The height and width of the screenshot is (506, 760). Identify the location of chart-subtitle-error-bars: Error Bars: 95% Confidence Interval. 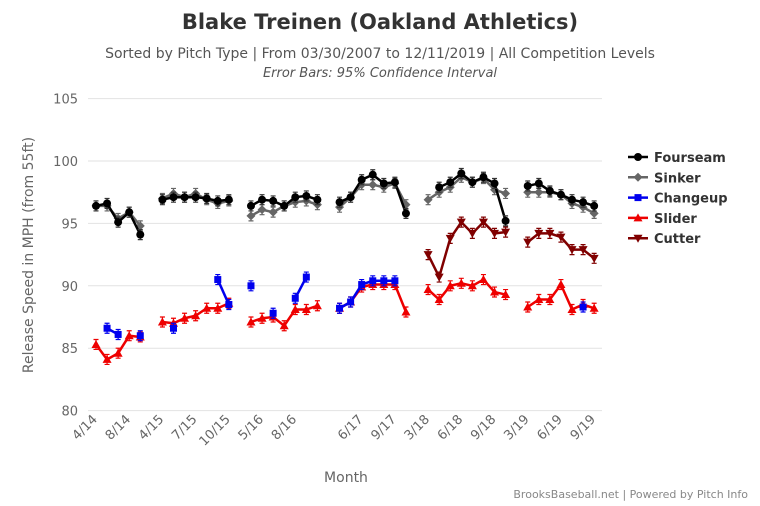
(380, 73).